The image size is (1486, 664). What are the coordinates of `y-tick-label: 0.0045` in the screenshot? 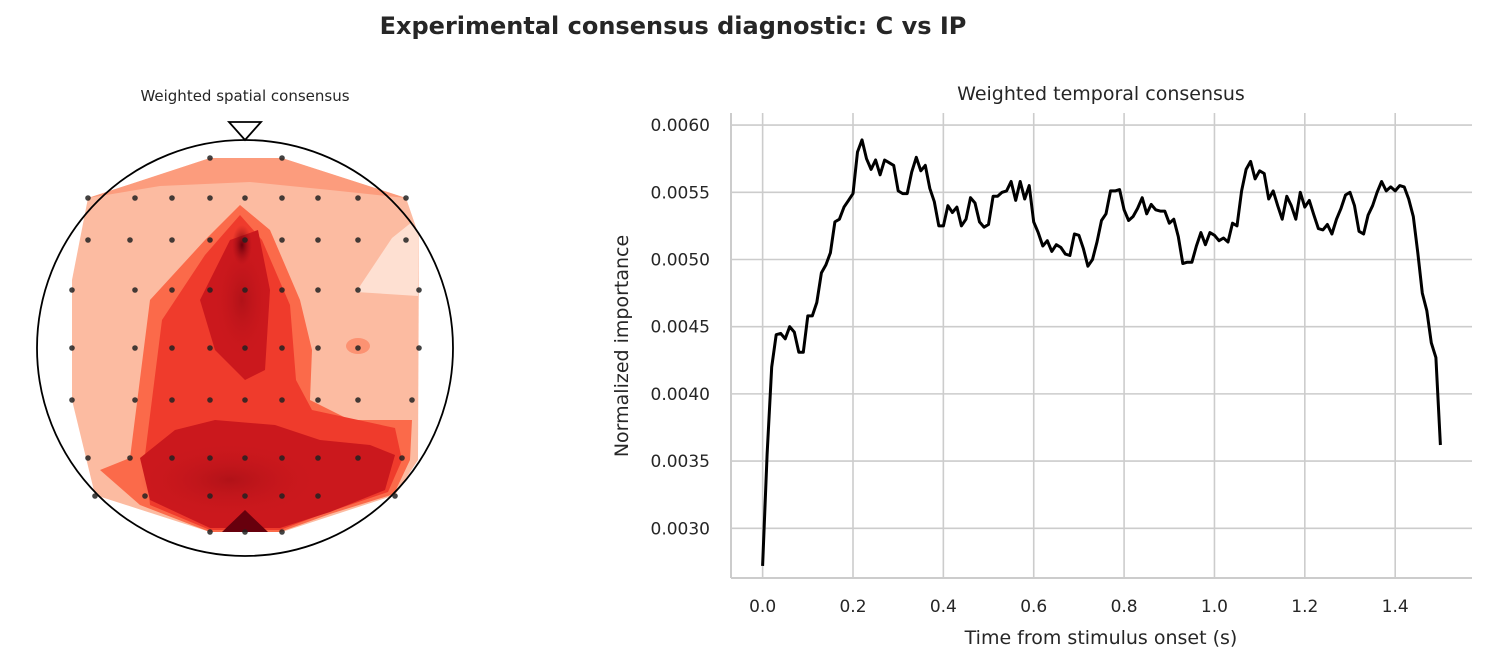 It's located at (680, 328).